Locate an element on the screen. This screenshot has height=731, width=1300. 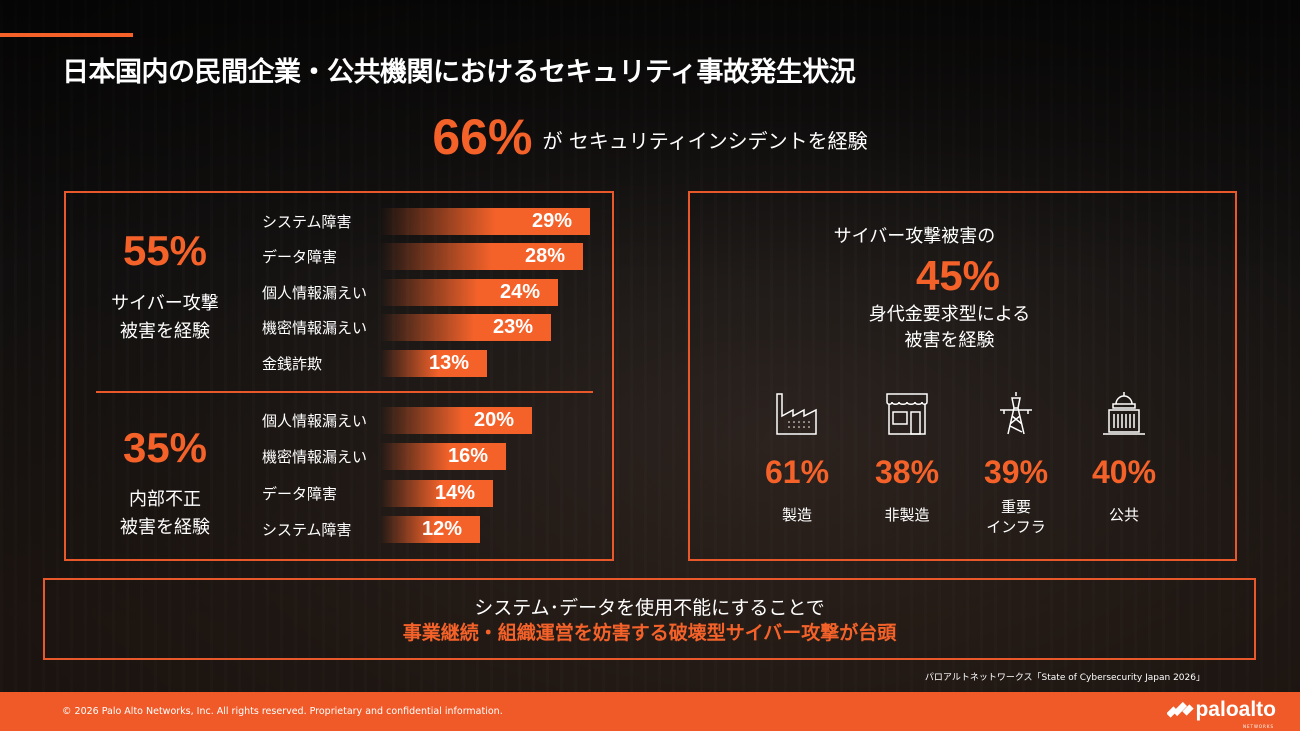
sector-label: 重要 インフラ is located at coordinates (1016, 517).